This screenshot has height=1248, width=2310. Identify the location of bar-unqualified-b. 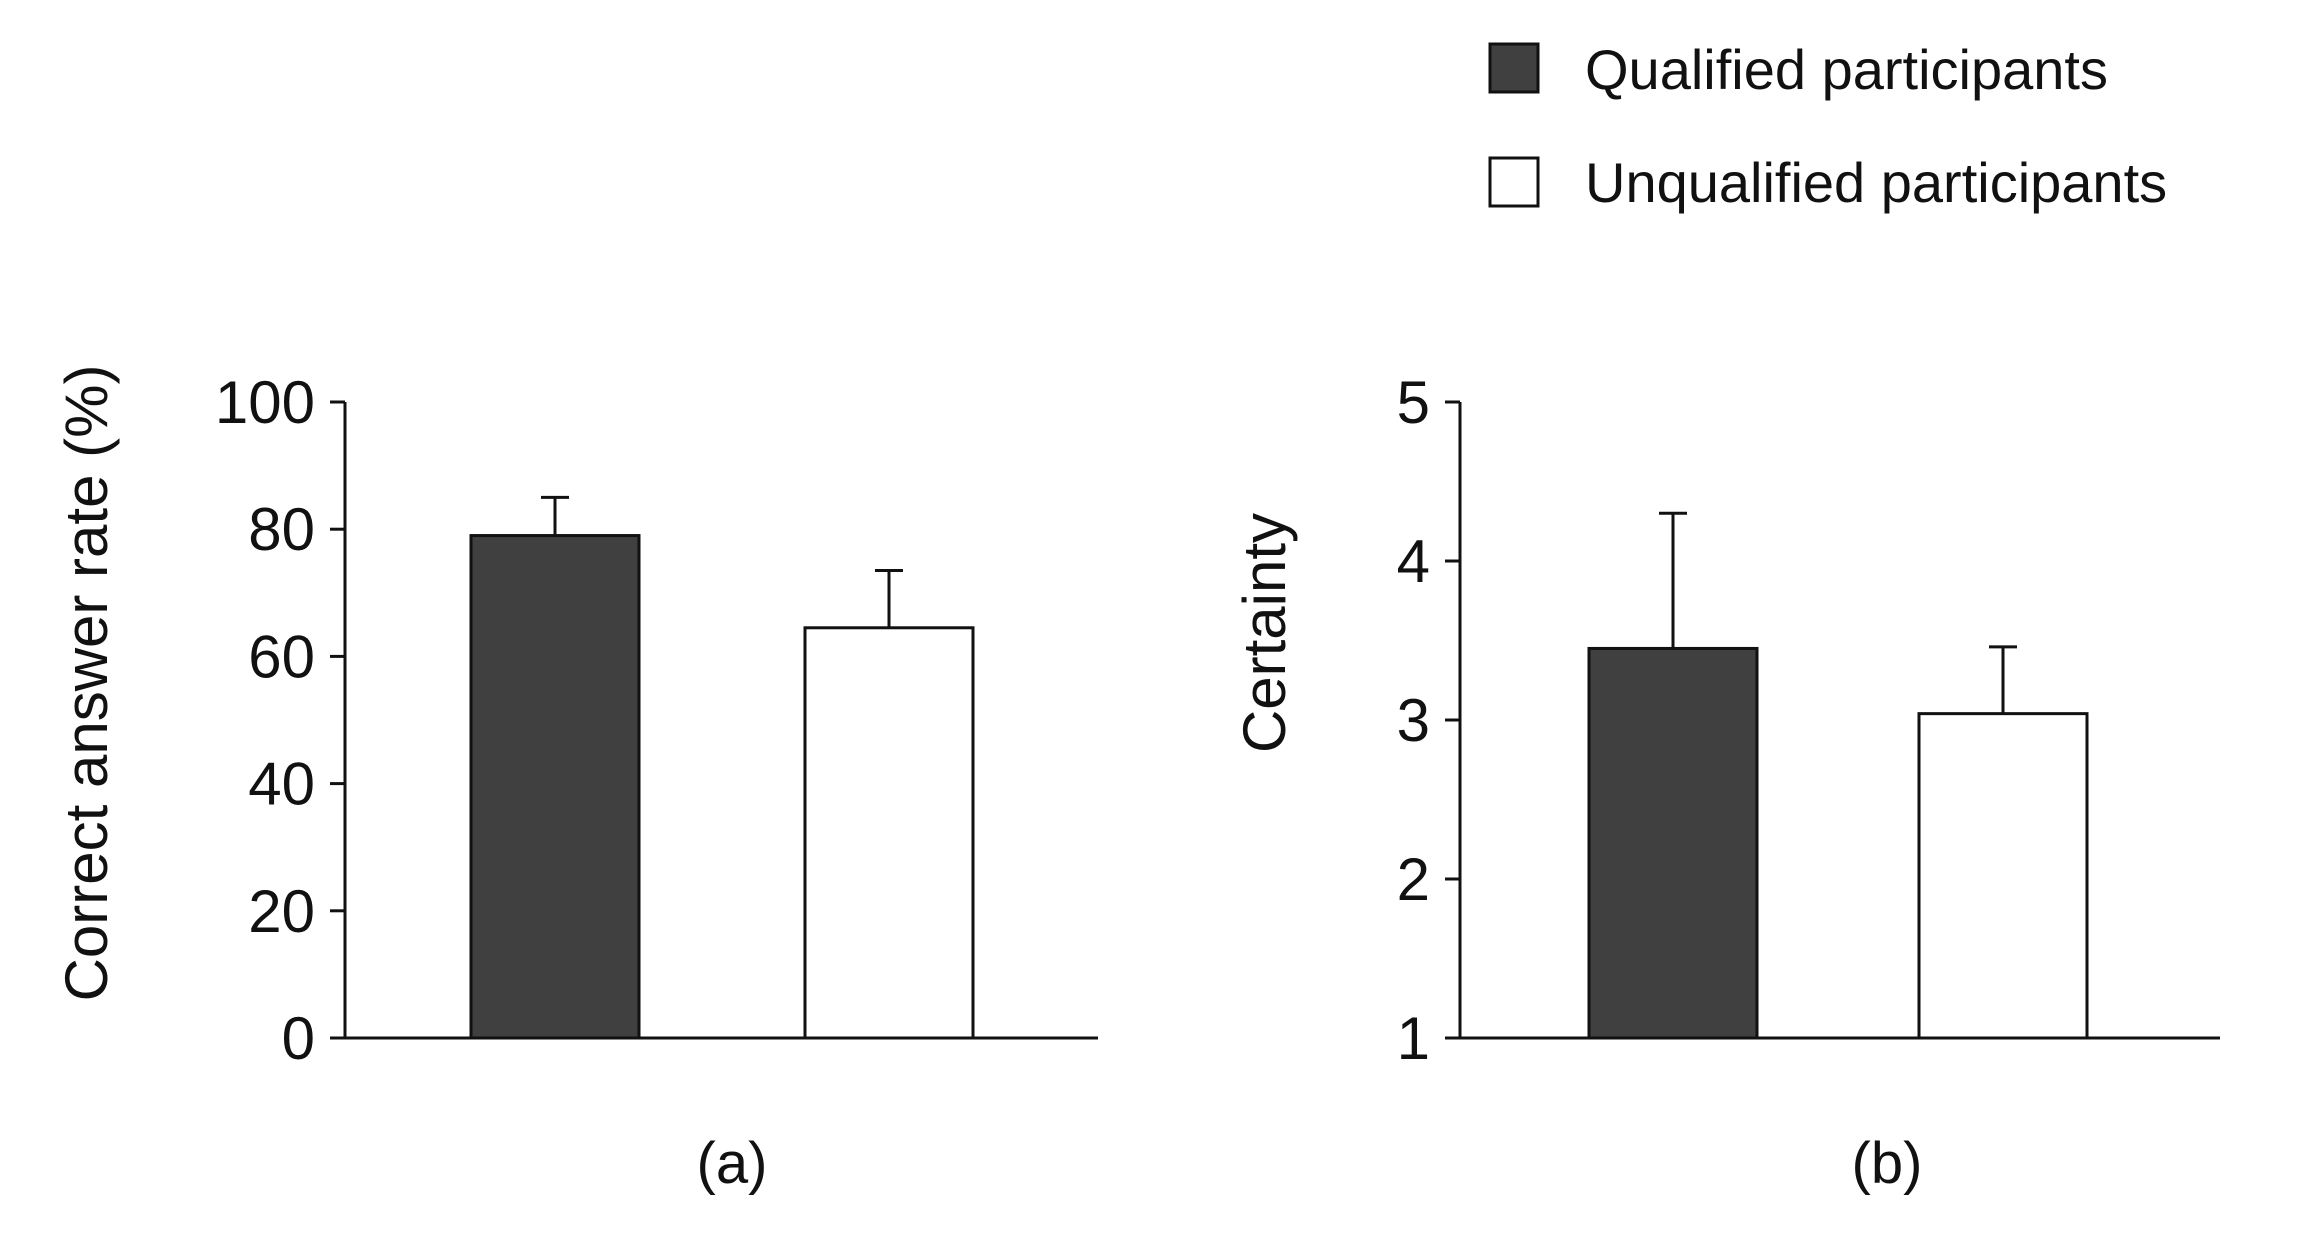
(2003, 876).